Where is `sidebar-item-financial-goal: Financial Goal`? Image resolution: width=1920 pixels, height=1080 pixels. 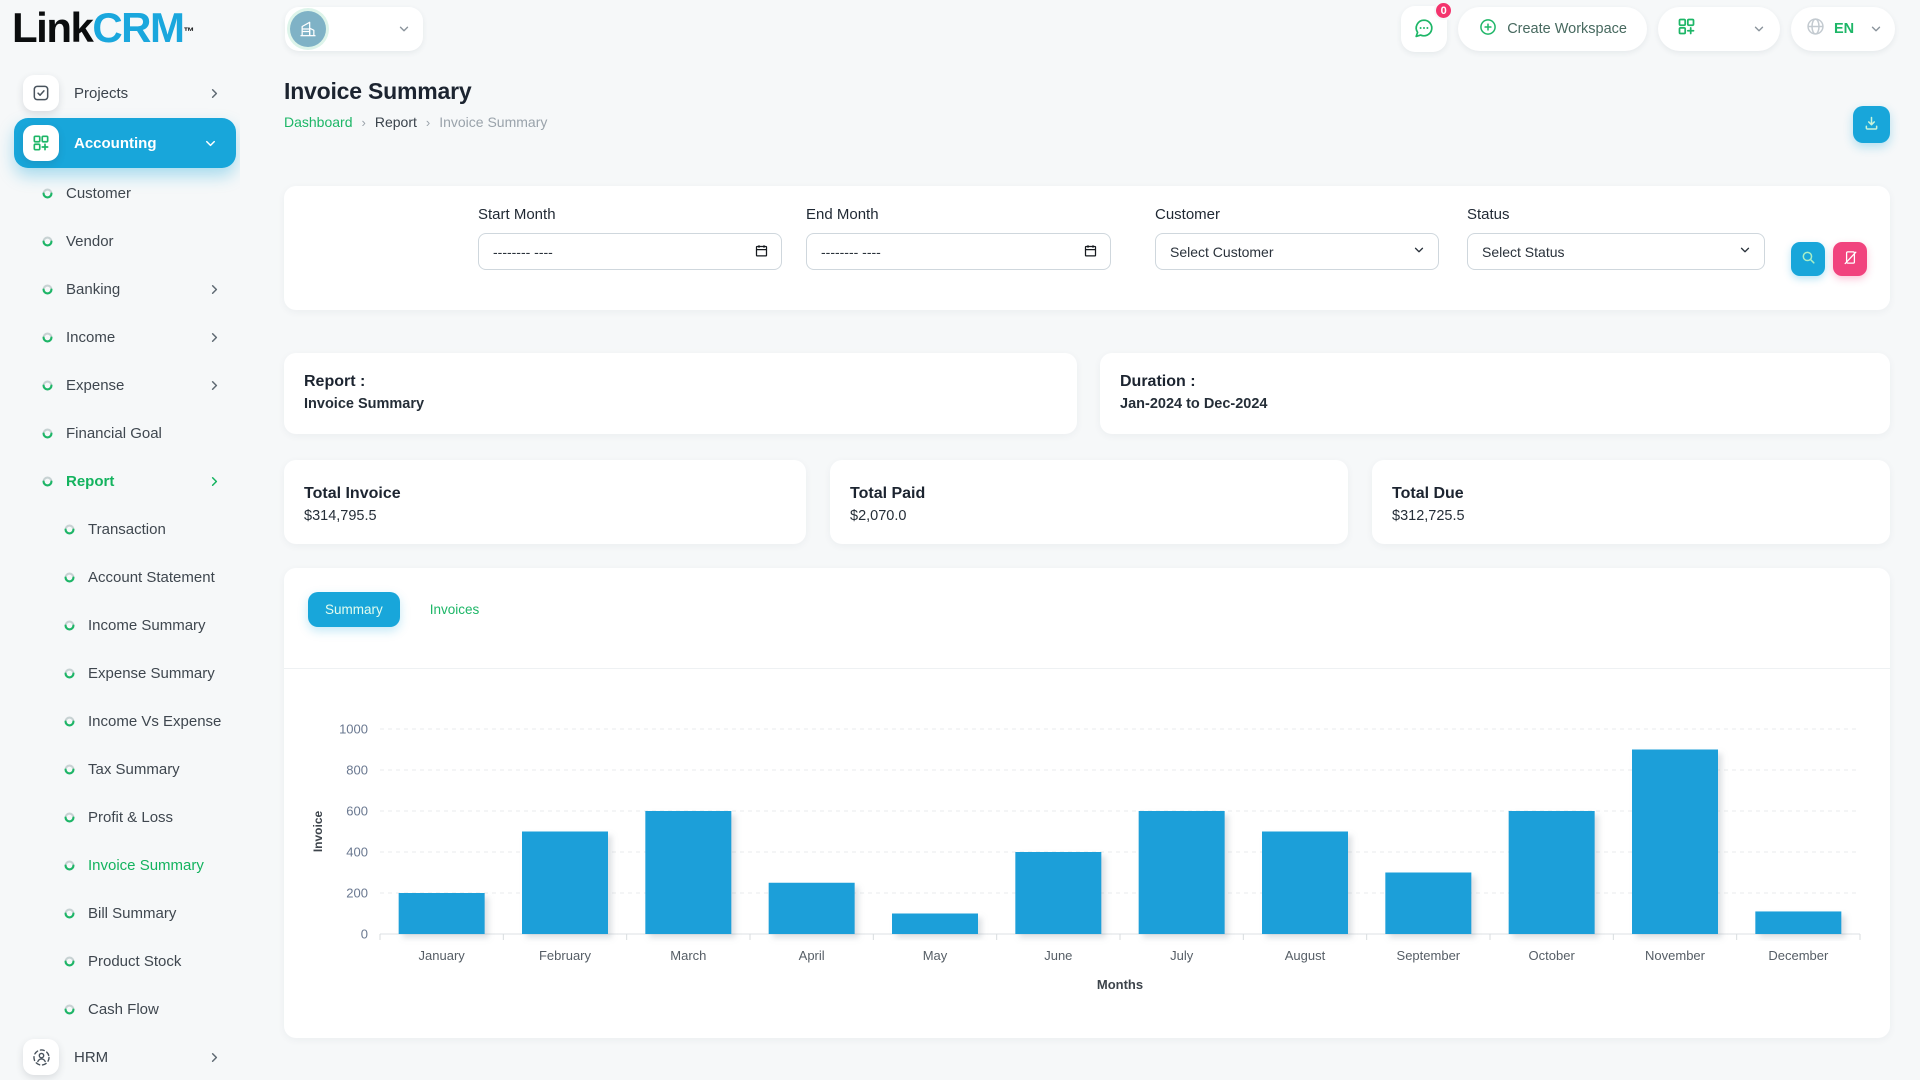 sidebar-item-financial-goal: Financial Goal is located at coordinates (120, 433).